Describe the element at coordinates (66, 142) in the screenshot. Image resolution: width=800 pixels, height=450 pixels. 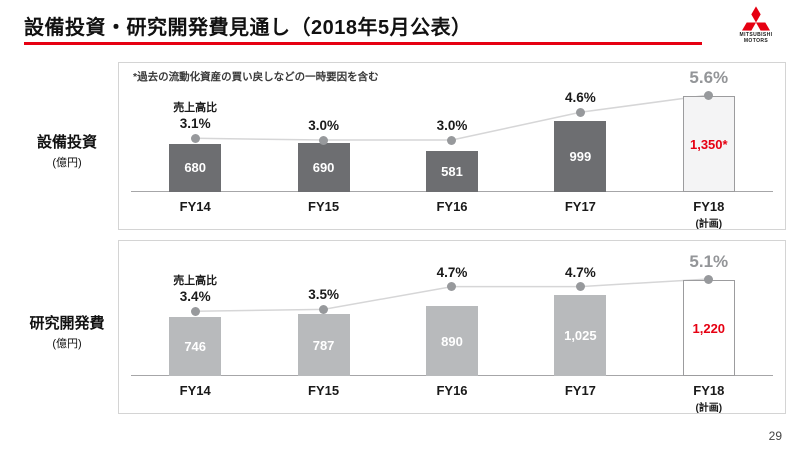
I see `capex-title: 設備投資` at that location.